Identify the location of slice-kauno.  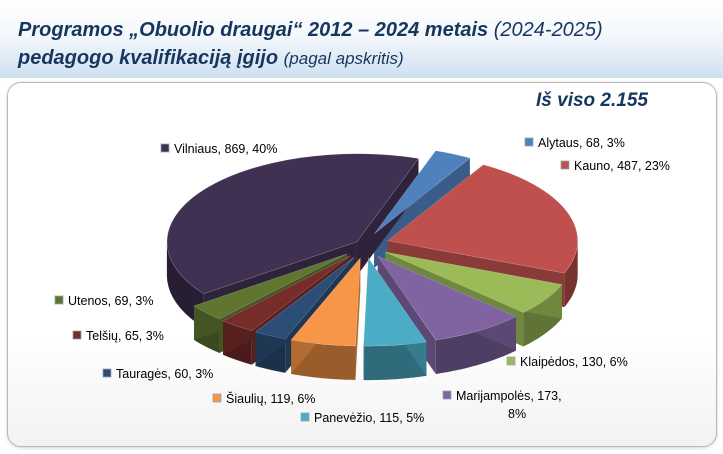
(482, 219).